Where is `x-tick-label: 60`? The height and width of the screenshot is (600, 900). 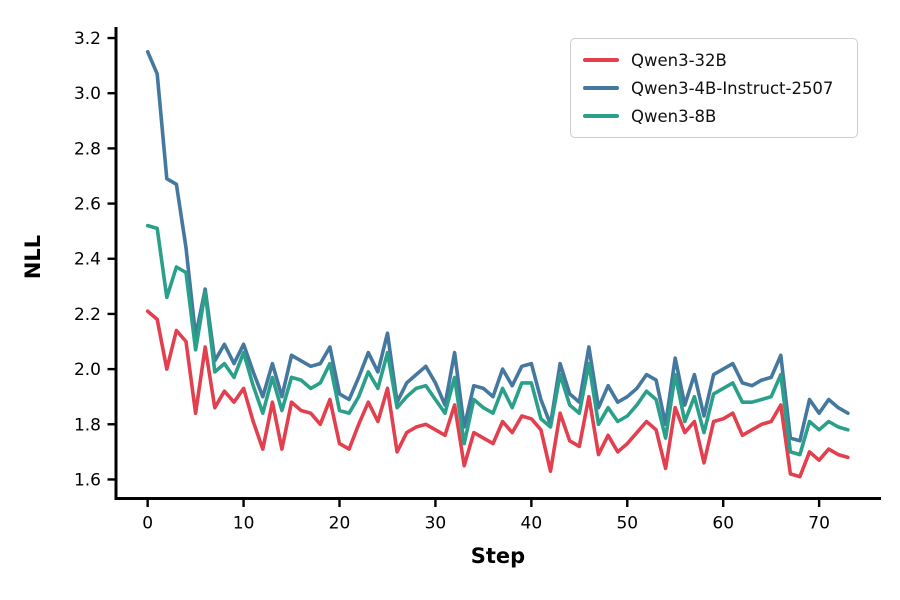
x-tick-label: 60 is located at coordinates (723, 524).